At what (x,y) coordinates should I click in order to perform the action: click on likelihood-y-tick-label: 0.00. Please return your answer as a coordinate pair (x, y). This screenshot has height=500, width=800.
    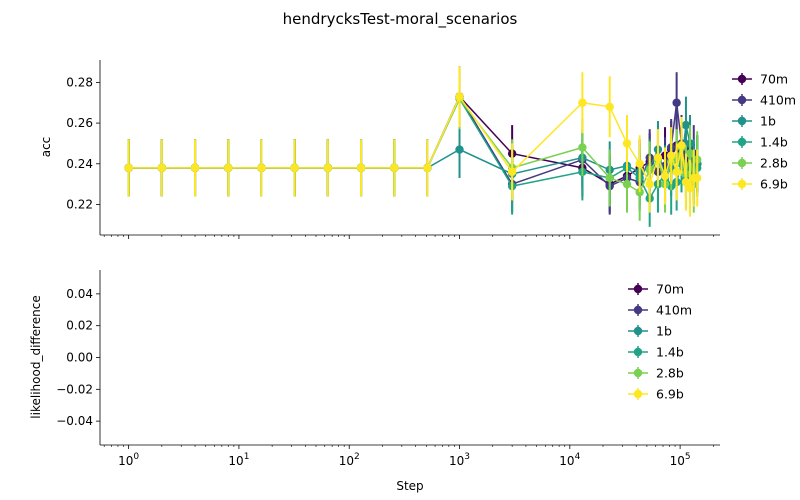
    Looking at the image, I should click on (79, 358).